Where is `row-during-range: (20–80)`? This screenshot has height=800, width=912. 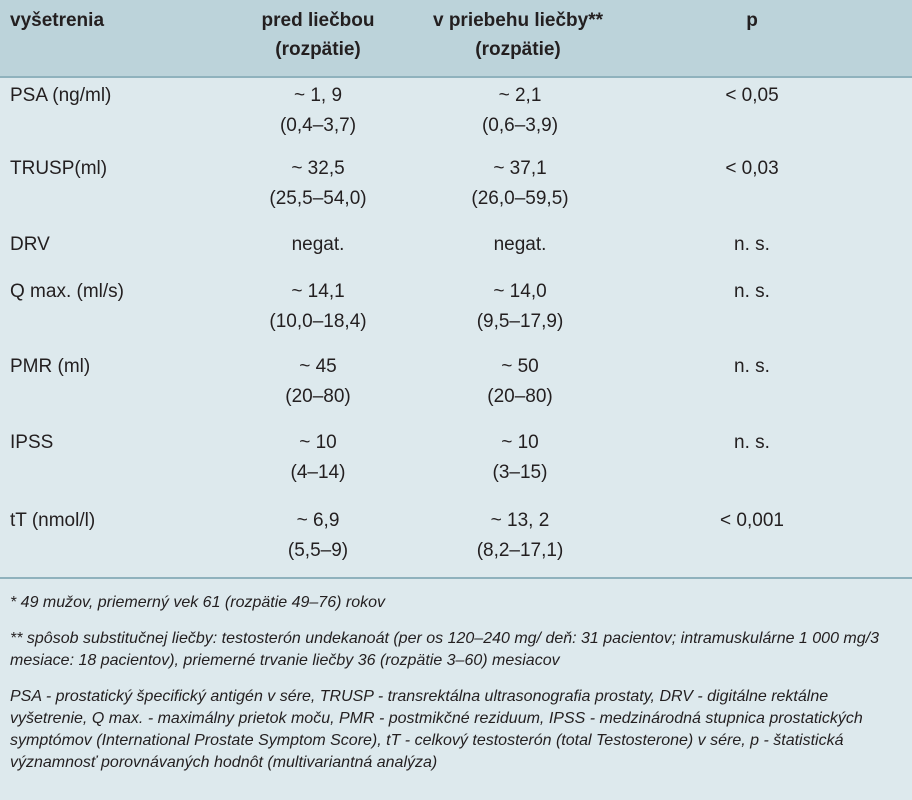
row-during-range: (20–80) is located at coordinates (520, 396).